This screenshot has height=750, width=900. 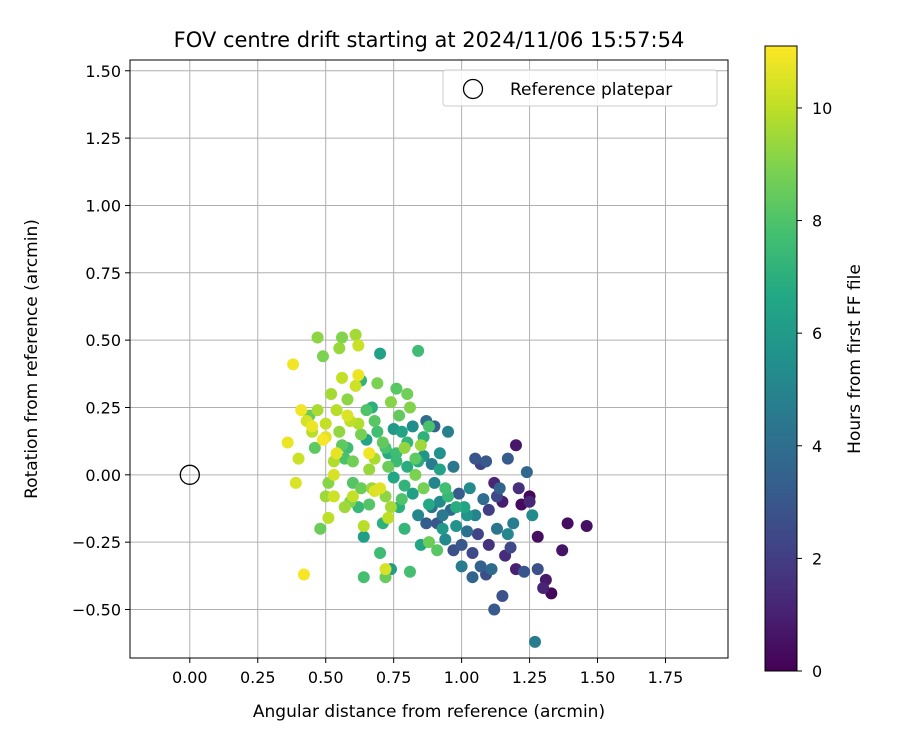 What do you see at coordinates (817, 558) in the screenshot?
I see `colorbar-tick-label: 2` at bounding box center [817, 558].